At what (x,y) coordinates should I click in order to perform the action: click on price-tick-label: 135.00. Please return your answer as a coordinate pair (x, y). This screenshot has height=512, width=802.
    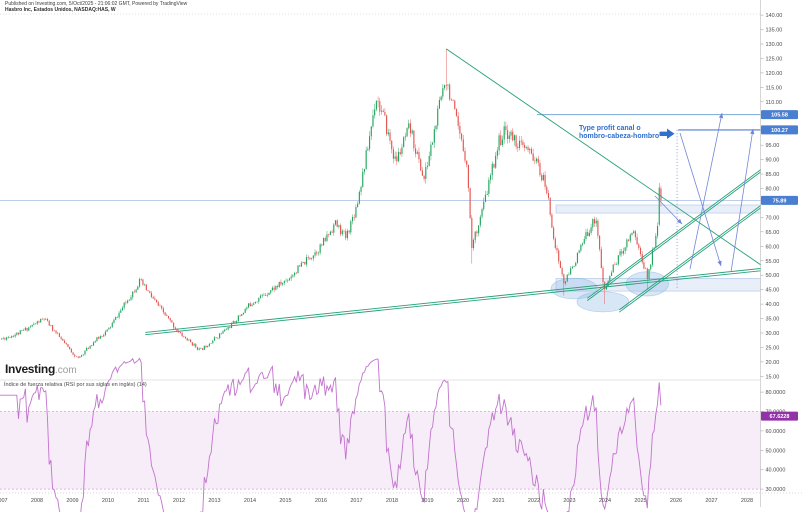
    Looking at the image, I should click on (774, 31).